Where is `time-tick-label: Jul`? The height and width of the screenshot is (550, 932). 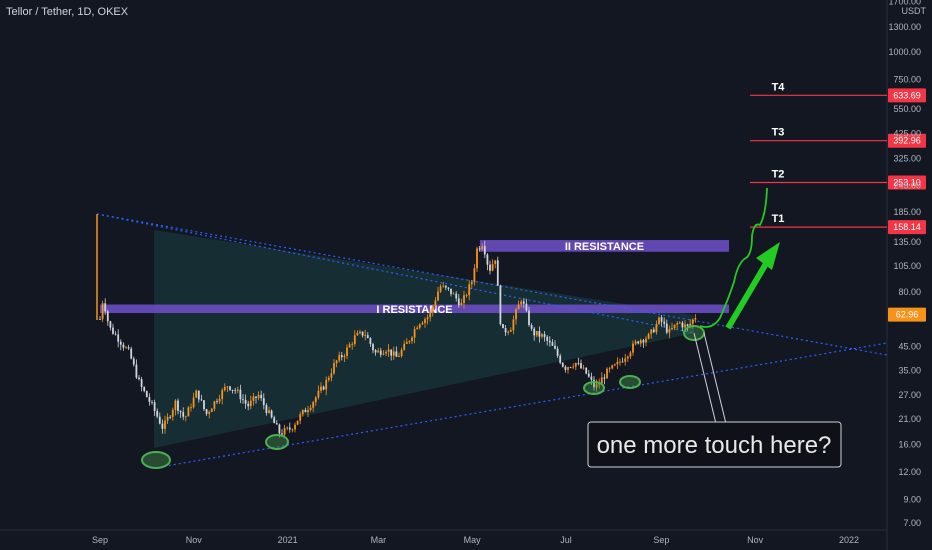 time-tick-label: Jul is located at coordinates (566, 540).